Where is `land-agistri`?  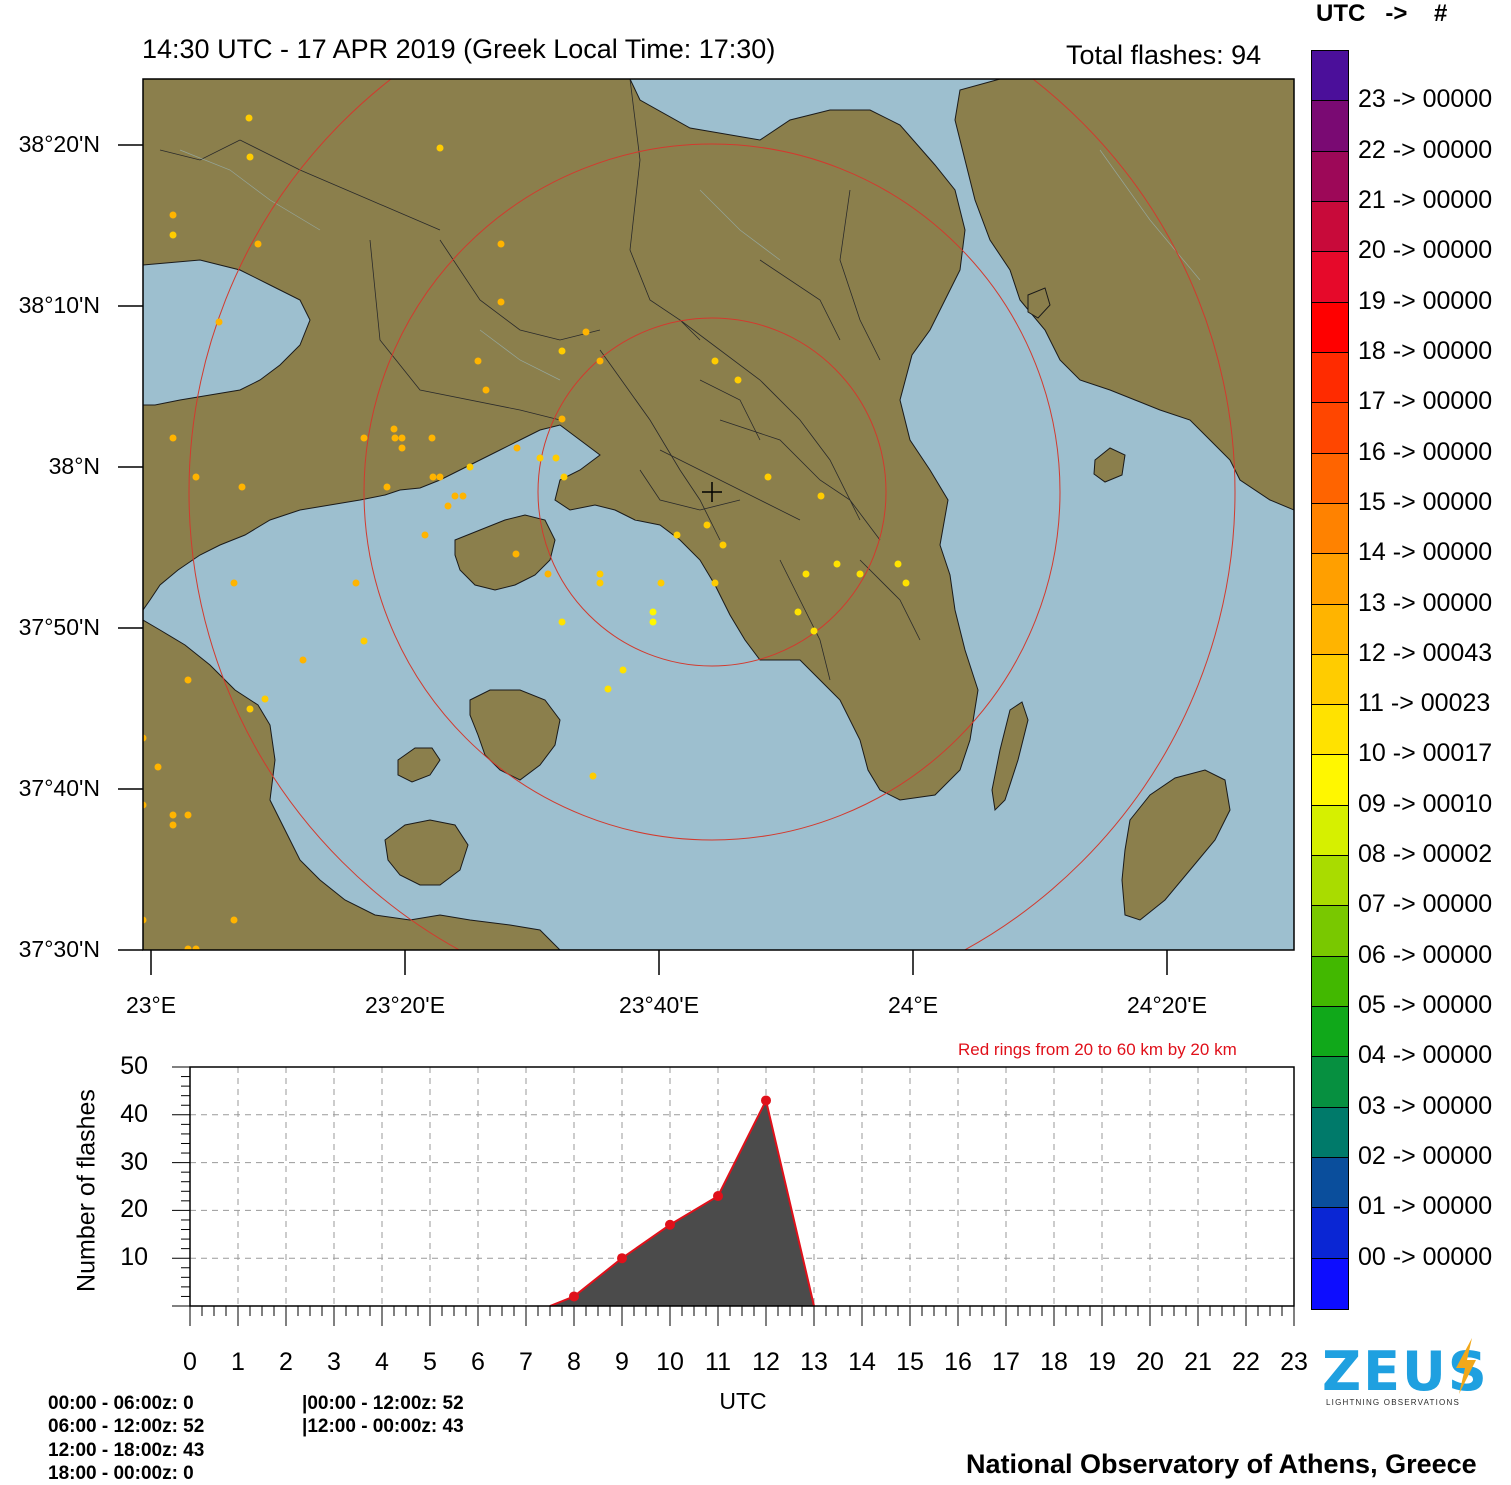
land-agistri is located at coordinates (419, 765).